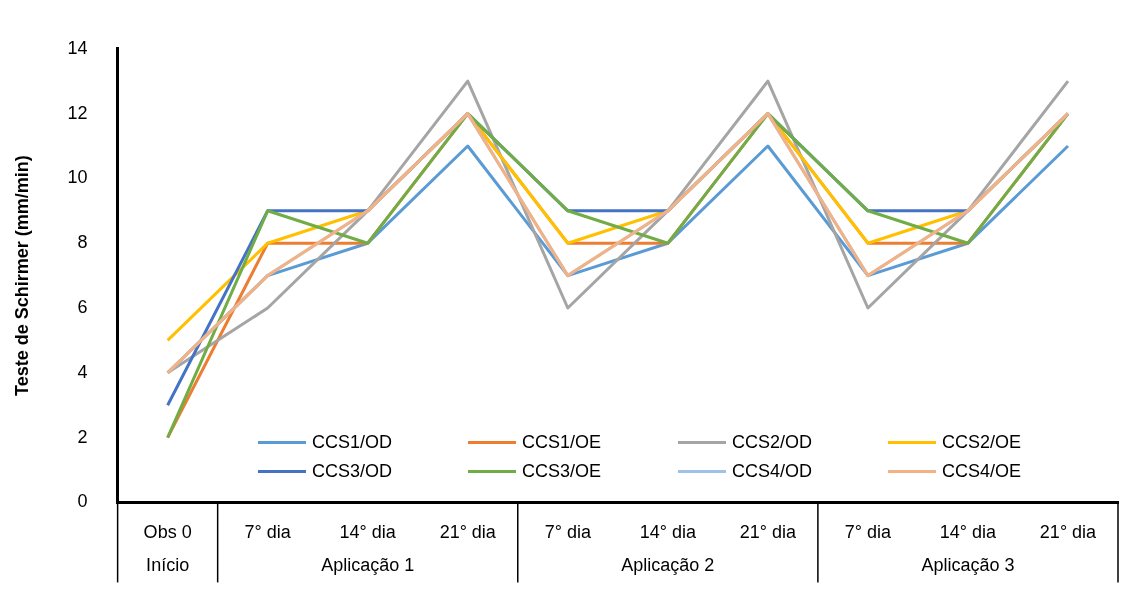 The height and width of the screenshot is (615, 1130). What do you see at coordinates (562, 442) in the screenshot?
I see `legend-label: CCS1/OE` at bounding box center [562, 442].